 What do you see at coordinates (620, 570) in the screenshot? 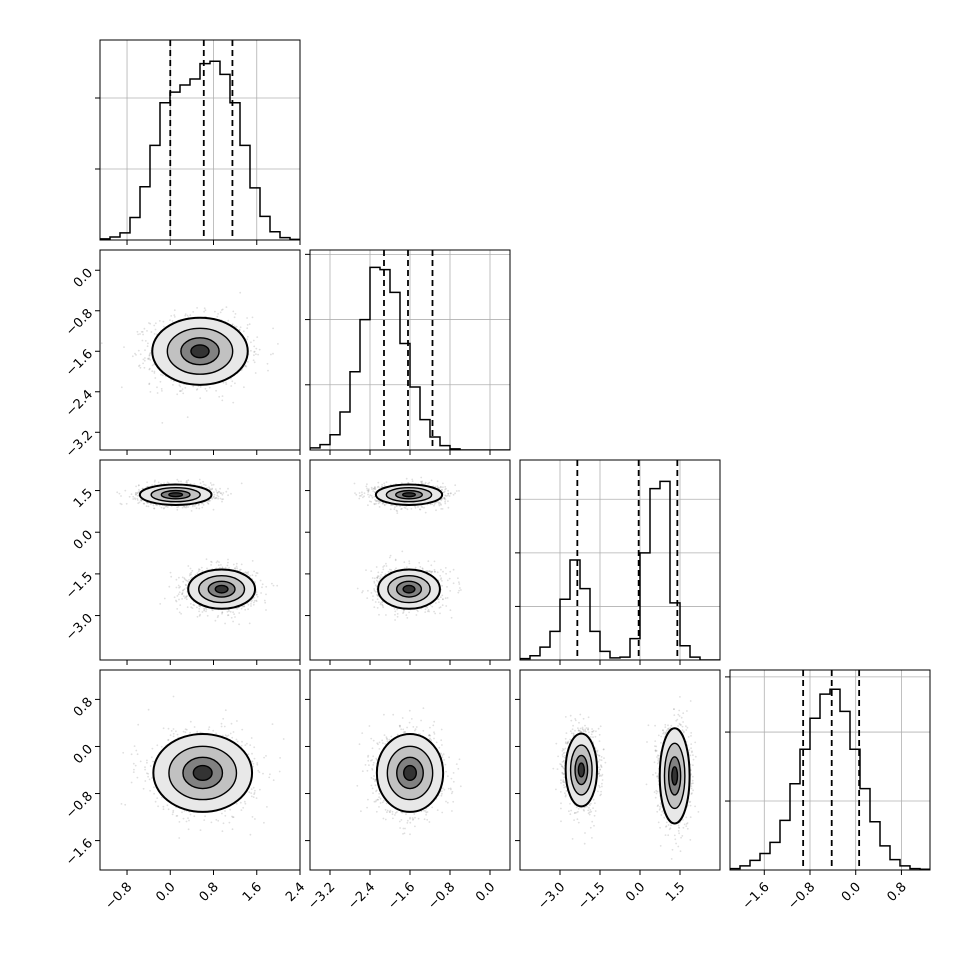
I see `histogram-bars` at bounding box center [620, 570].